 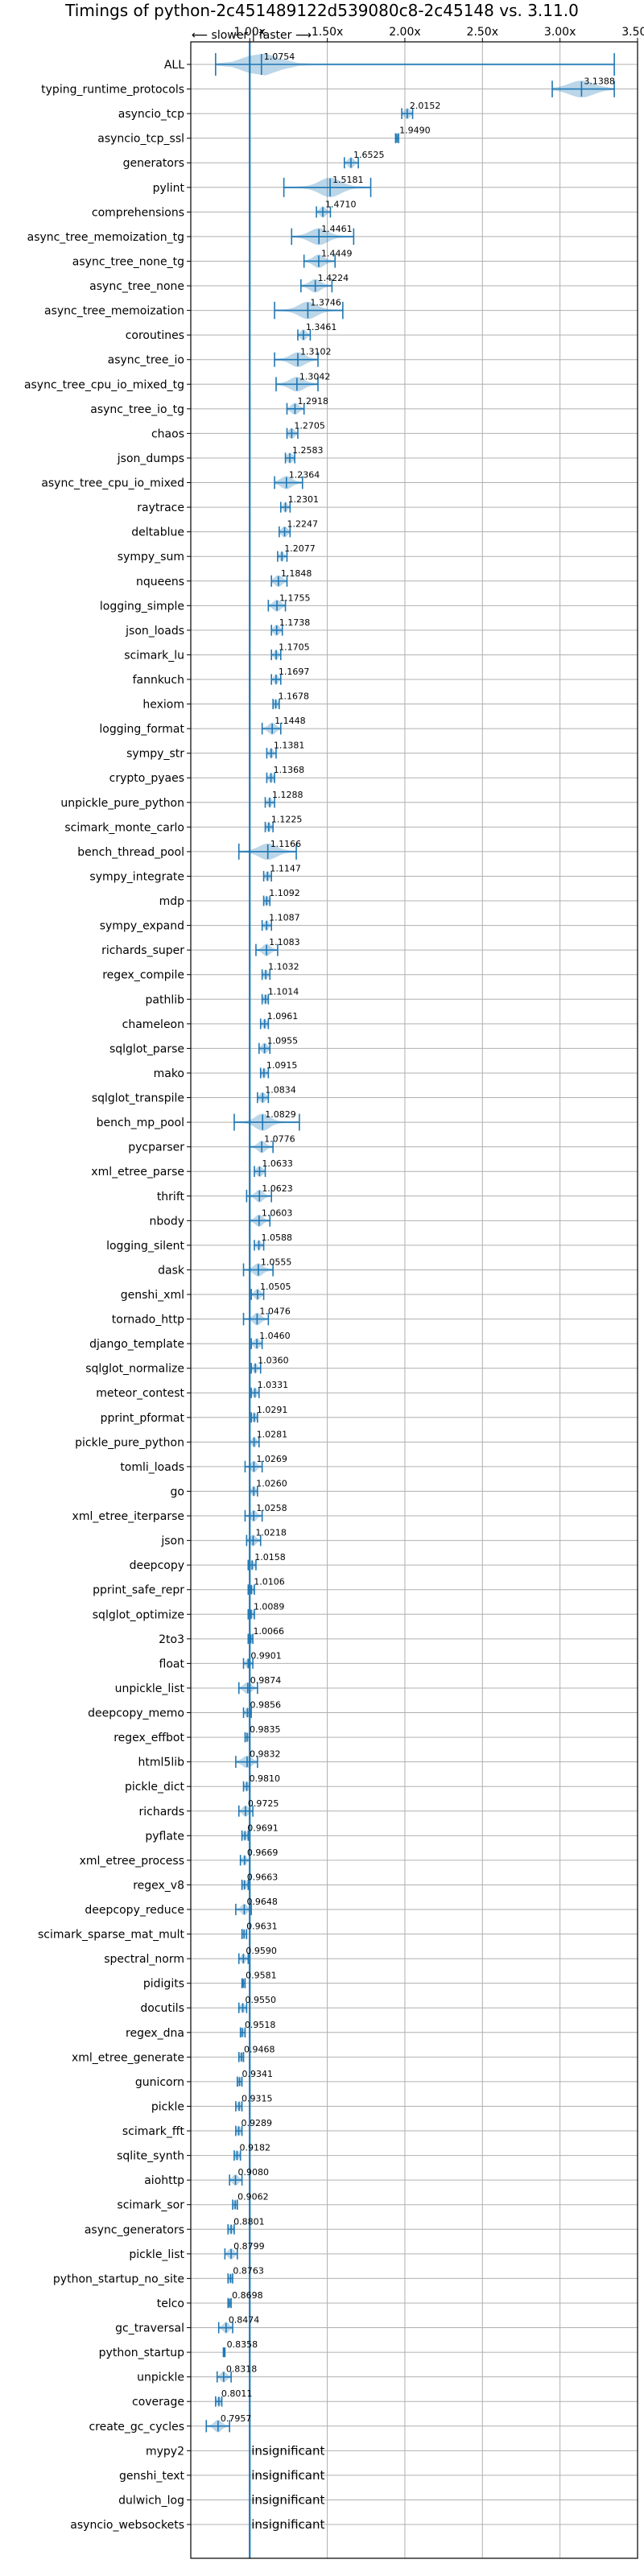 I want to click on y-tick-label: mako, so click(x=169, y=1073).